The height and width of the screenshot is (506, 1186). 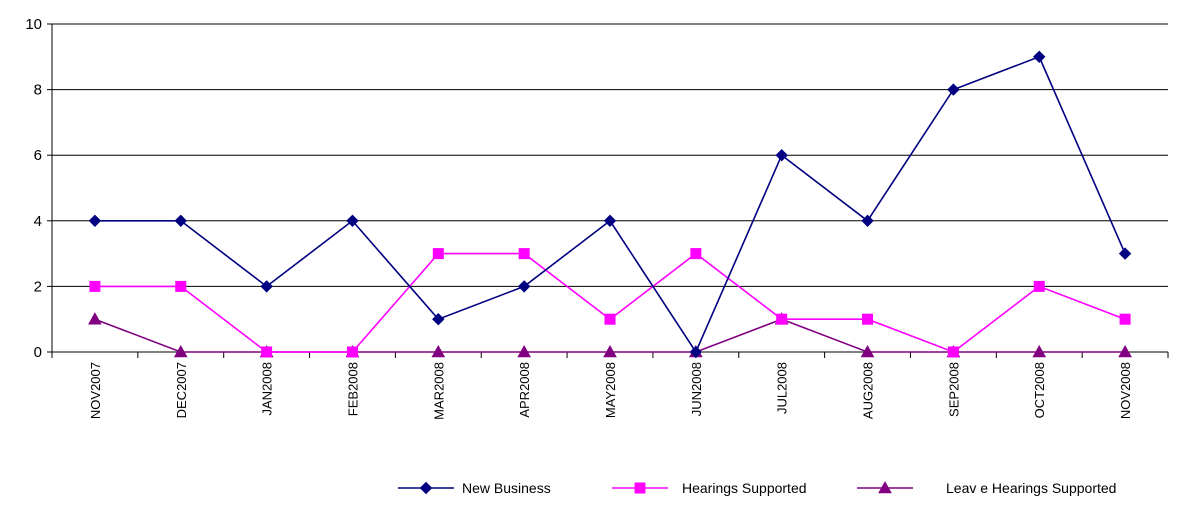 What do you see at coordinates (38, 286) in the screenshot?
I see `y-tick-label: 2` at bounding box center [38, 286].